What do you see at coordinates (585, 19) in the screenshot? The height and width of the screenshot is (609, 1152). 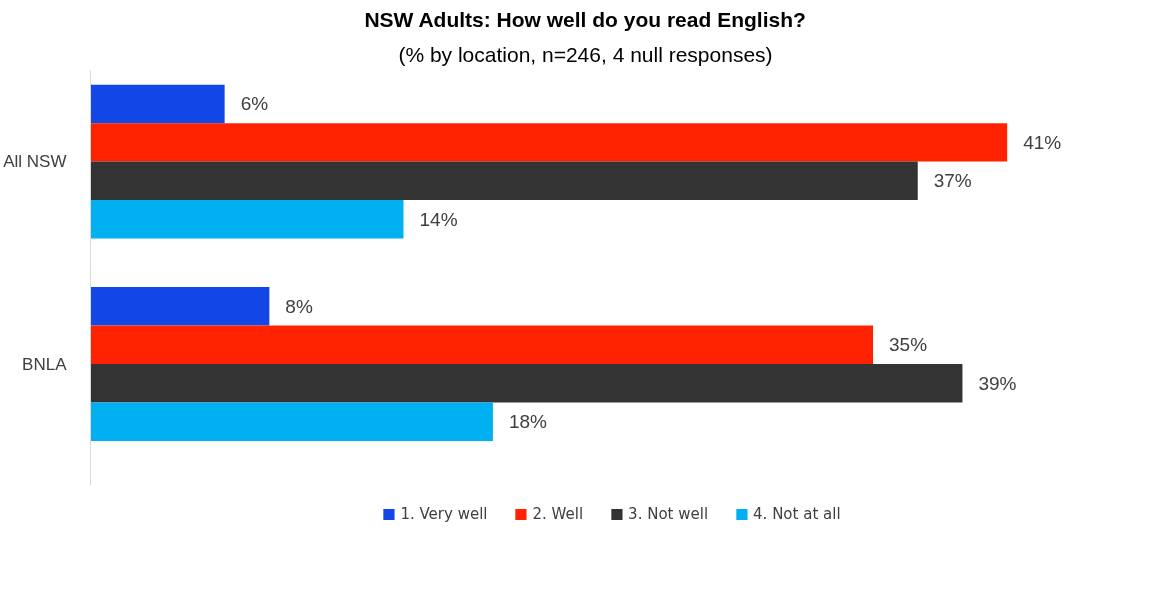 I see `chart-title: NSW Adults: How well do you read English?` at bounding box center [585, 19].